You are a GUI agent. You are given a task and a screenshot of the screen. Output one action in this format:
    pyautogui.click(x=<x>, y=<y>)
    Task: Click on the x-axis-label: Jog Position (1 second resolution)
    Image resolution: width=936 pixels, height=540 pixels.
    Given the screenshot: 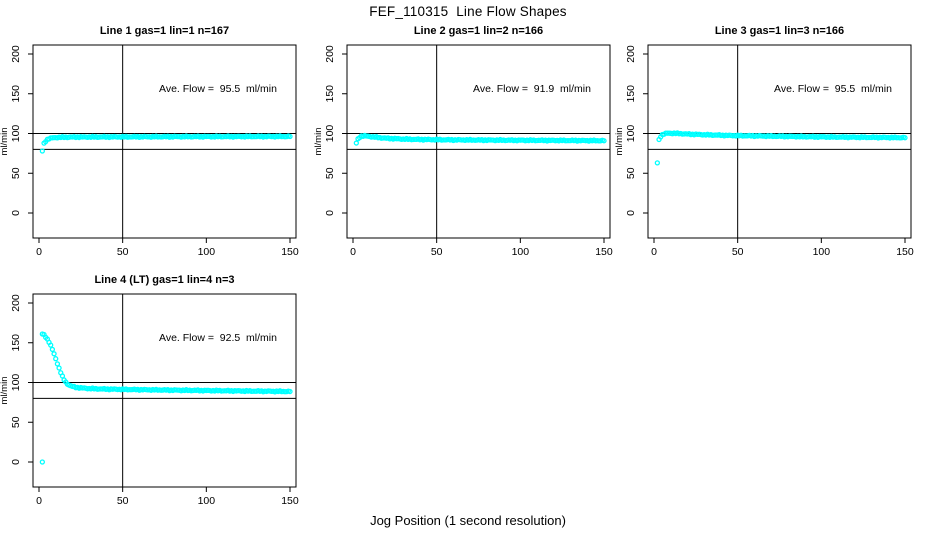 What is the action you would take?
    pyautogui.click(x=468, y=520)
    